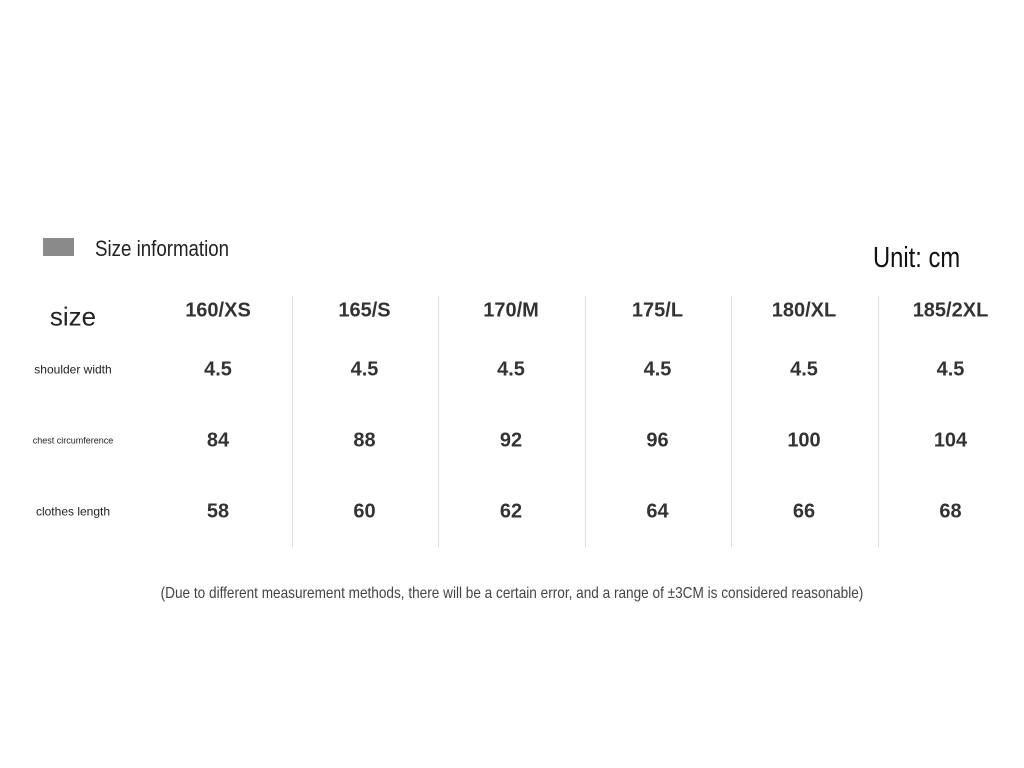 This screenshot has width=1024, height=768. What do you see at coordinates (657, 310) in the screenshot?
I see `column-header: 175/L` at bounding box center [657, 310].